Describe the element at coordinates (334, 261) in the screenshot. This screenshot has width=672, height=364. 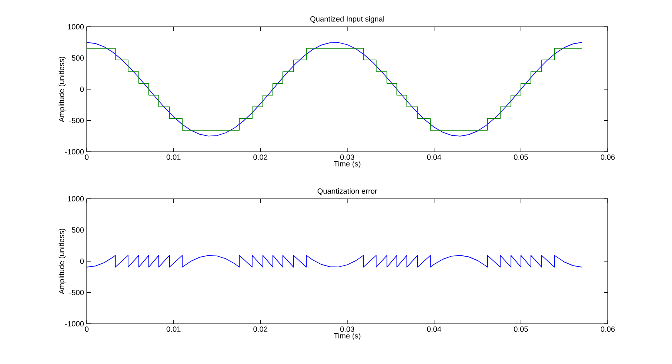
I see `line-series` at that location.